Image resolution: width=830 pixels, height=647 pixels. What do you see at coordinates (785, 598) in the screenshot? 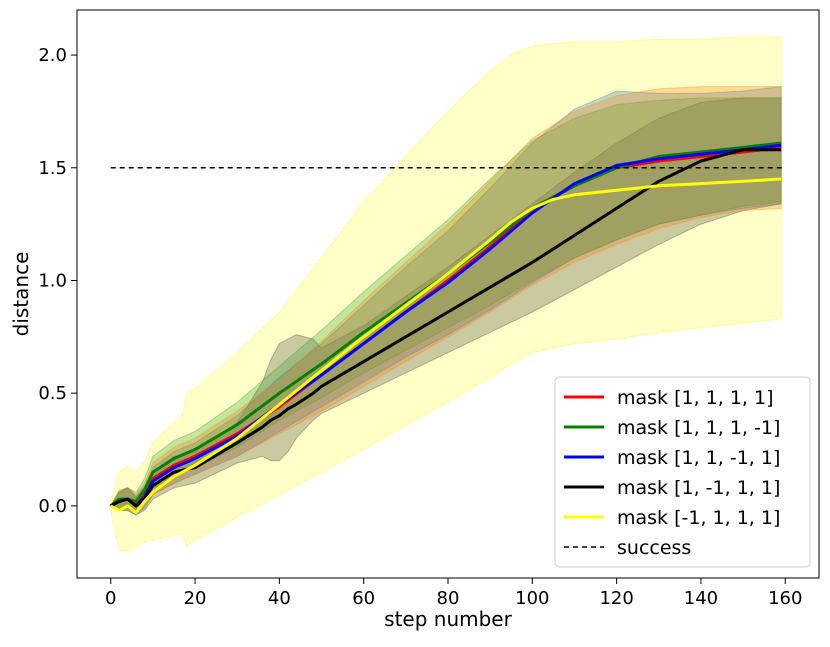
I see `x-tick-label: 160` at bounding box center [785, 598].